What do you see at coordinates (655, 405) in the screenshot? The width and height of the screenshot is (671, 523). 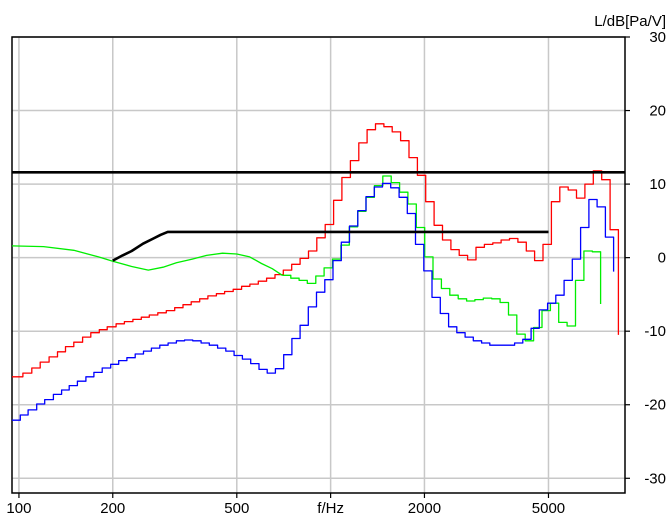 I see `y-tick-label: -20` at bounding box center [655, 405].